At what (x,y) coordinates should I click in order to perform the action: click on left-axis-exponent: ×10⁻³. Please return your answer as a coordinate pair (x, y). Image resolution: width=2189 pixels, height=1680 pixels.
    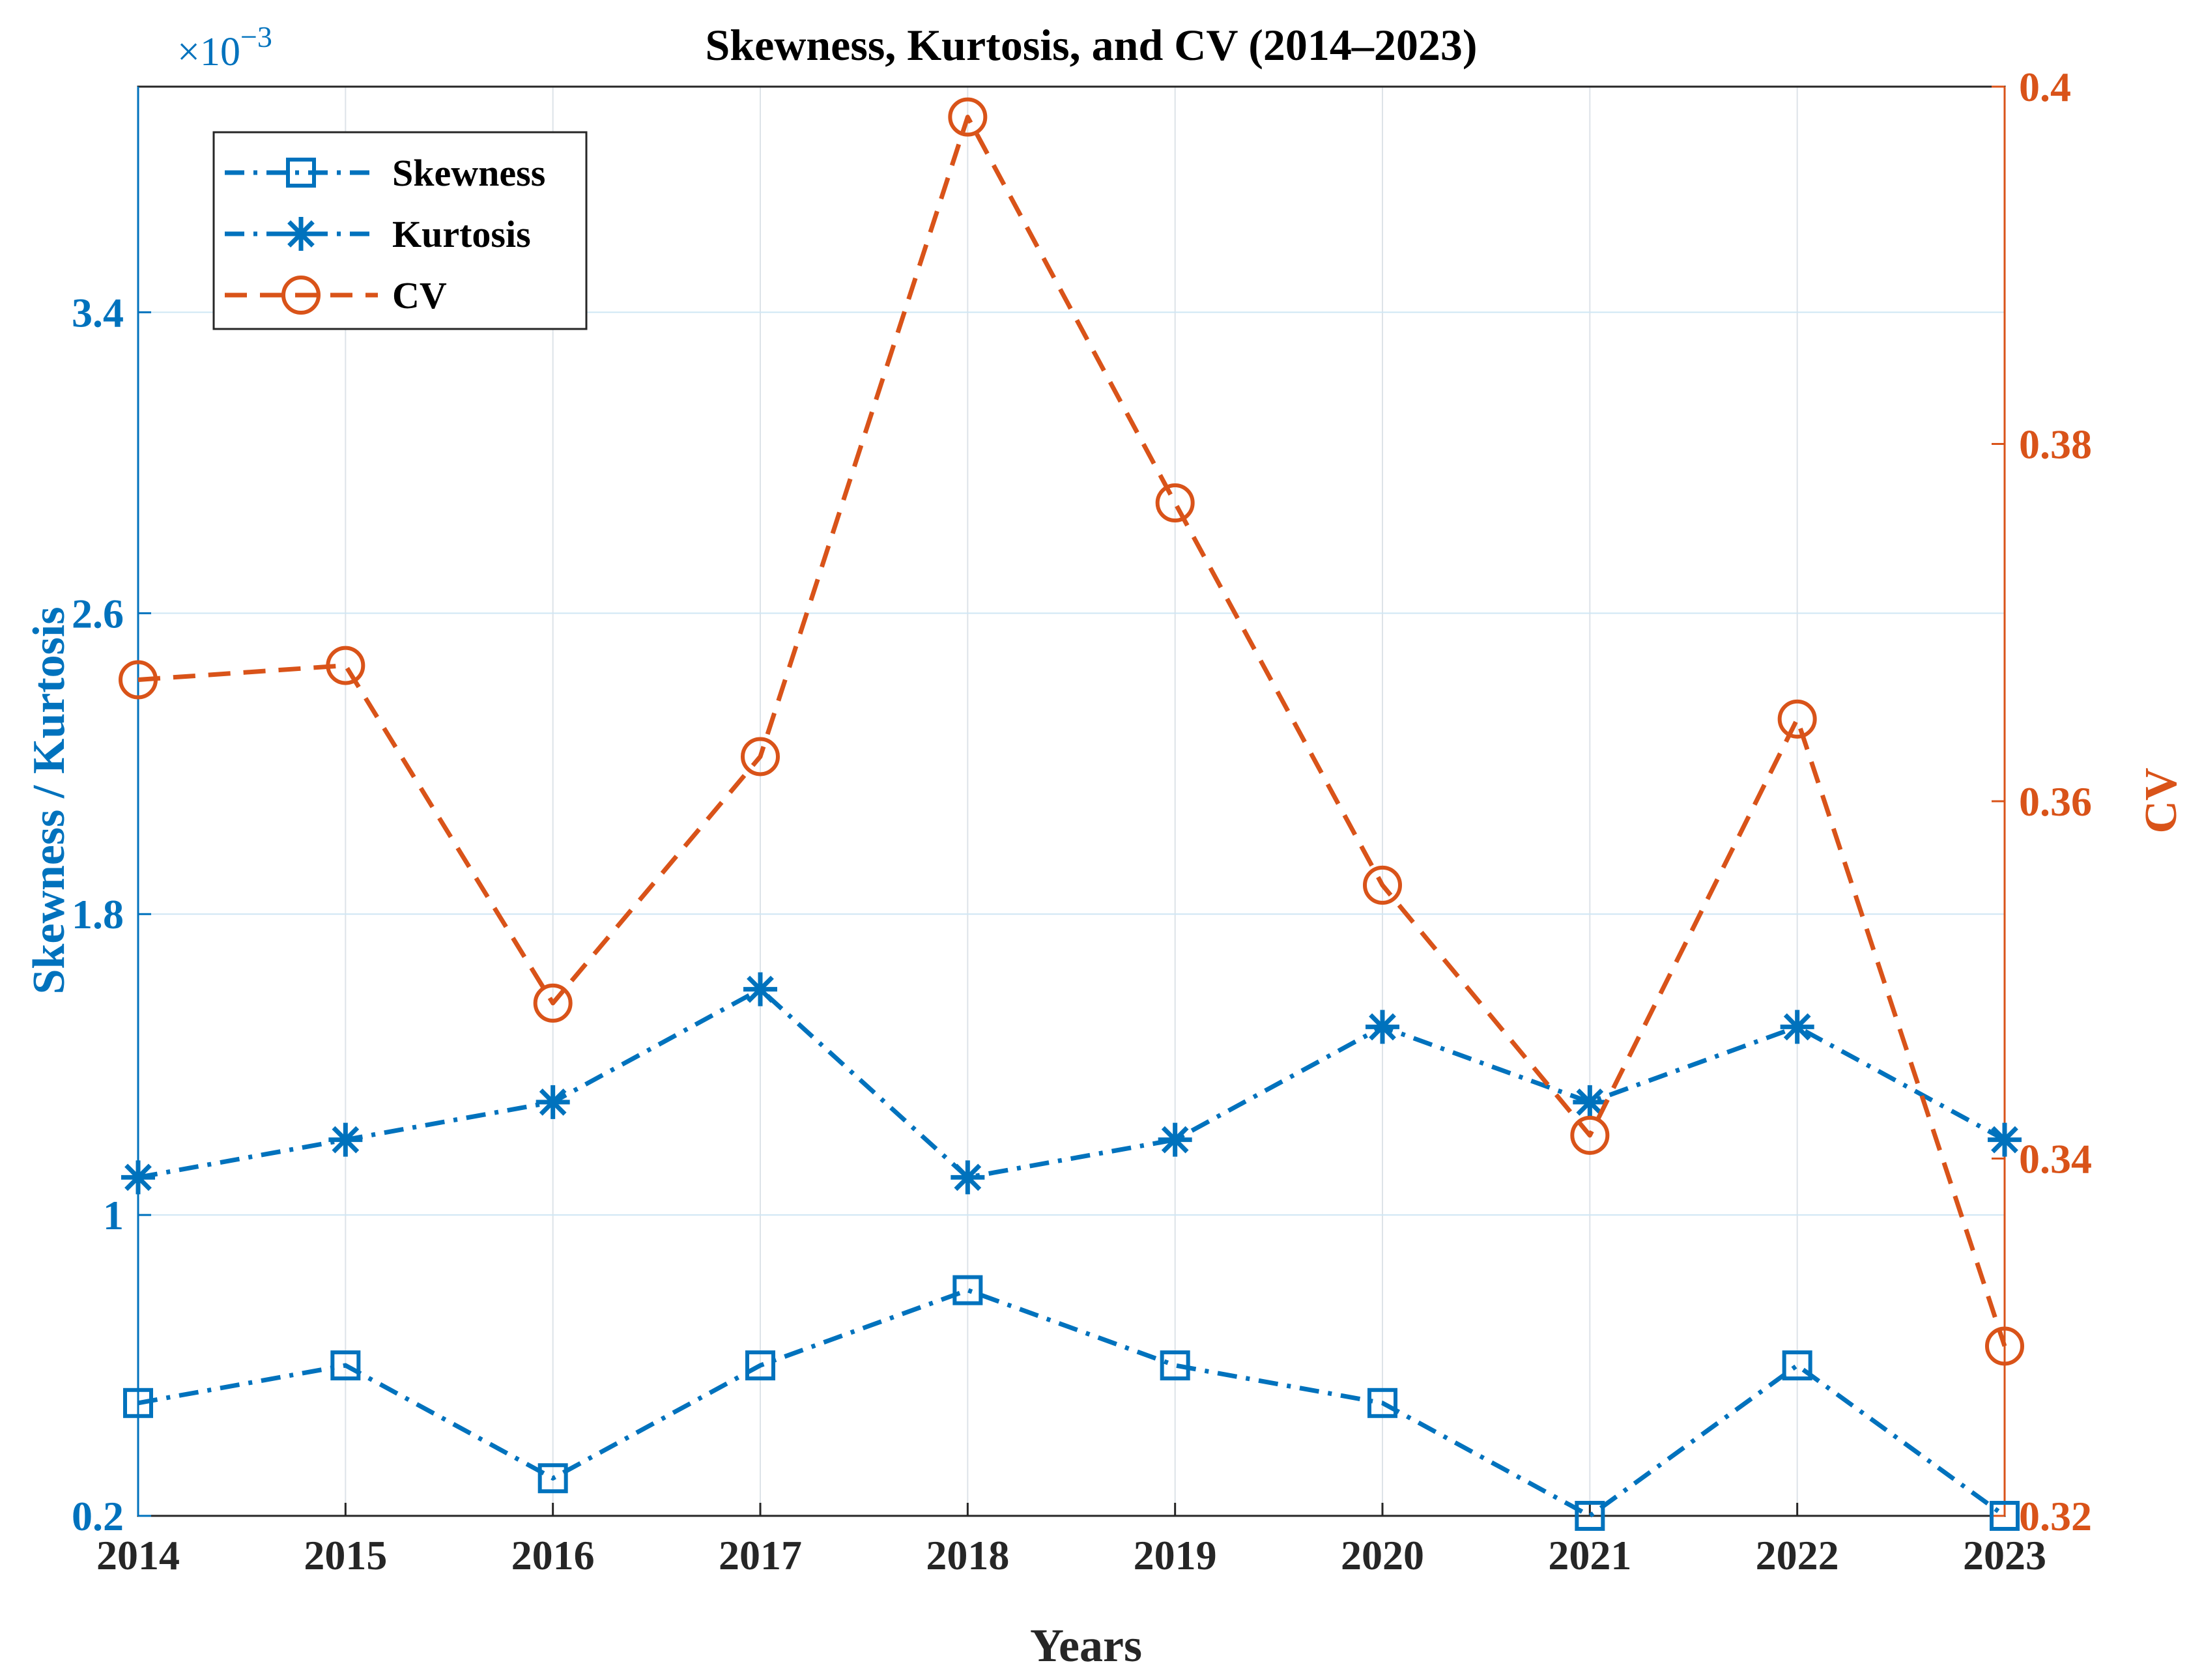
    Looking at the image, I should click on (224, 47).